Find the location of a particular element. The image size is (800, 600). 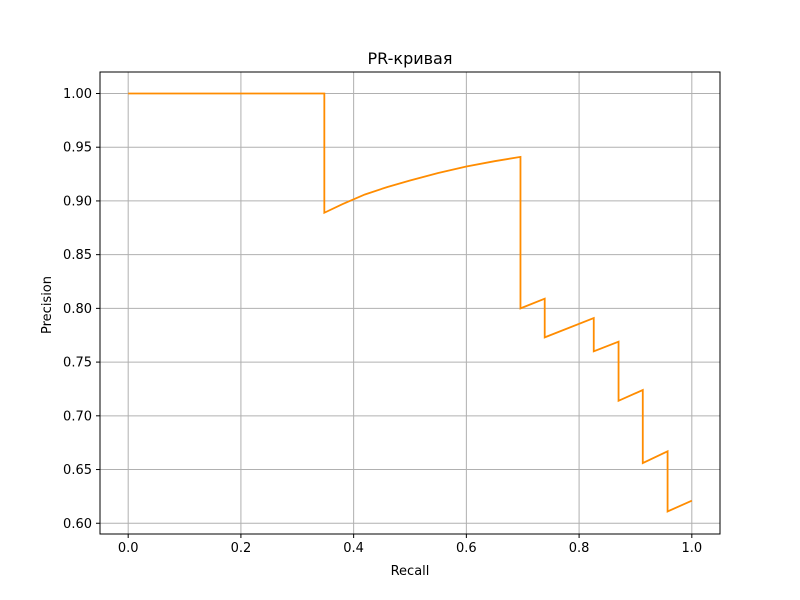

y-tick-label: 0.80 is located at coordinates (77, 309).